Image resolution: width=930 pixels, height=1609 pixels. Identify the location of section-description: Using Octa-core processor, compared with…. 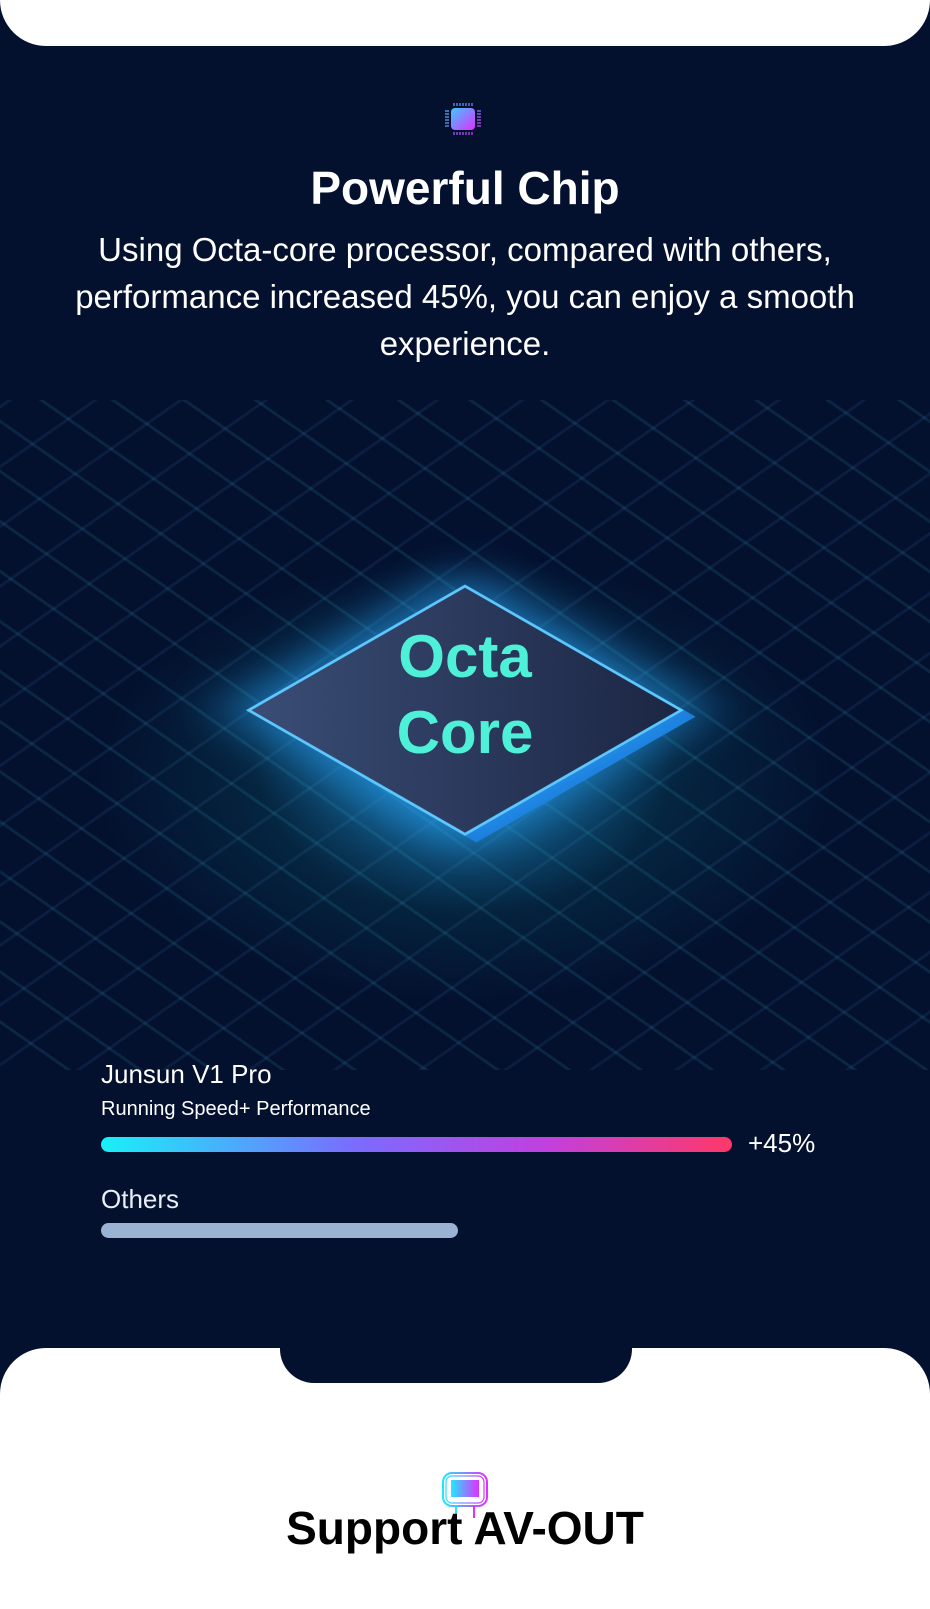
(465, 296).